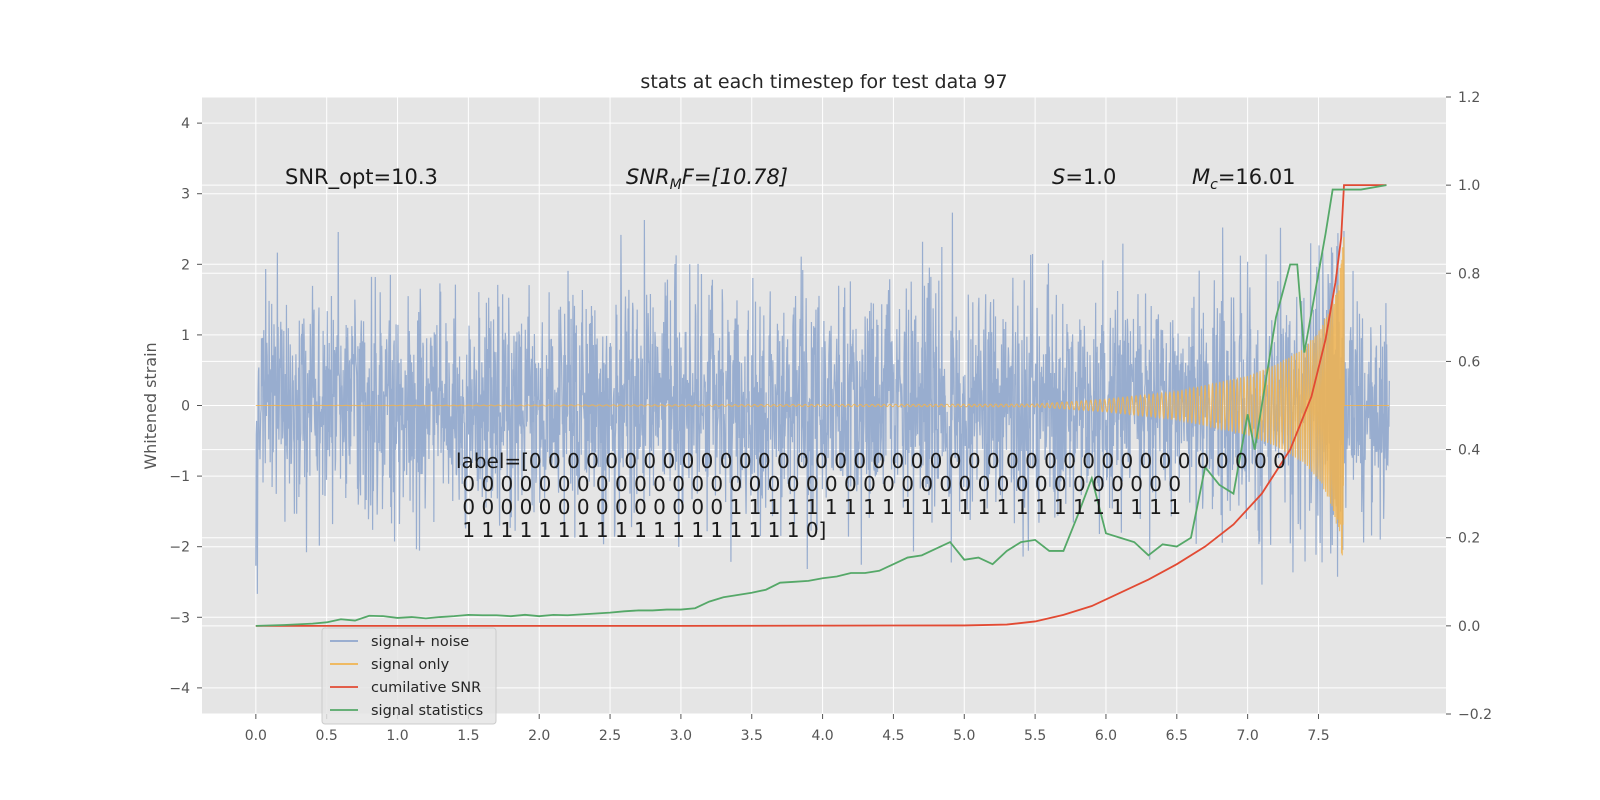 This screenshot has height=800, width=1600. What do you see at coordinates (735, 177) in the screenshot?
I see `snr-mf-value: F=[10.78]` at bounding box center [735, 177].